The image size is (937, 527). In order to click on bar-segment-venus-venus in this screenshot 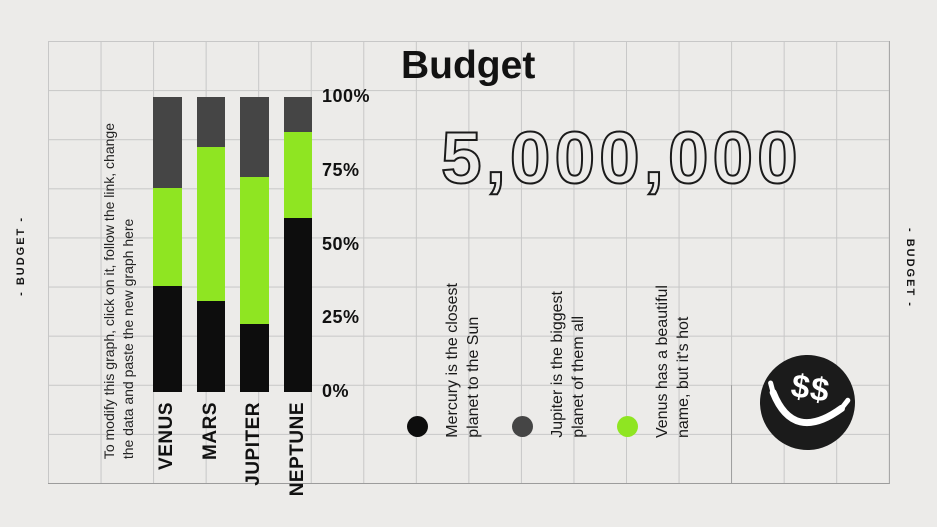, I will do `click(167, 237)`.